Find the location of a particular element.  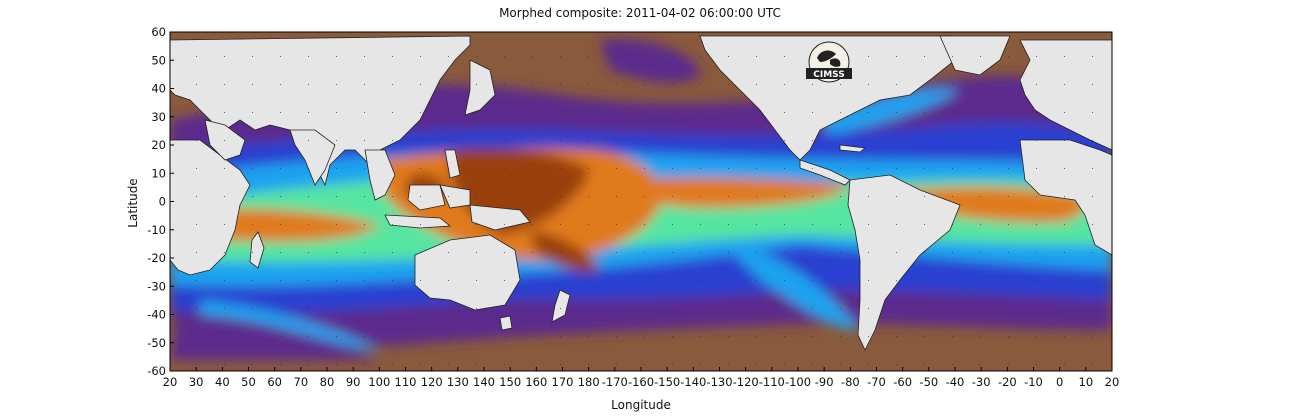

cimss-logo: CIMSS is located at coordinates (829, 62).